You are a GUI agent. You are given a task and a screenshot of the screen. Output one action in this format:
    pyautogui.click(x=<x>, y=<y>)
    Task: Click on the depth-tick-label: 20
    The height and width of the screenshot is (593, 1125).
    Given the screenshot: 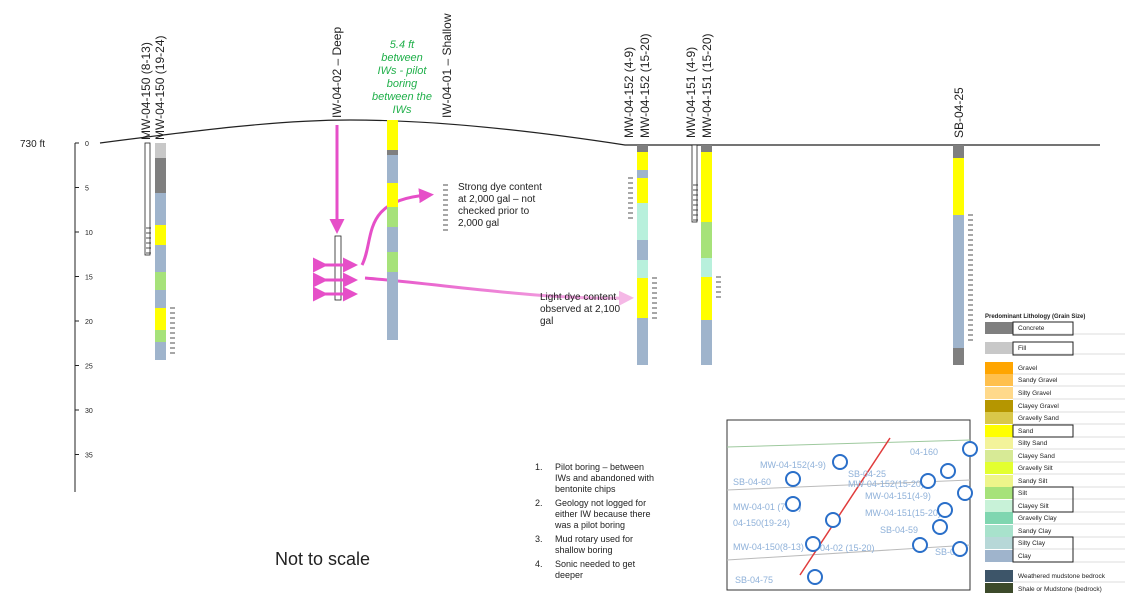 What is the action you would take?
    pyautogui.click(x=89, y=322)
    